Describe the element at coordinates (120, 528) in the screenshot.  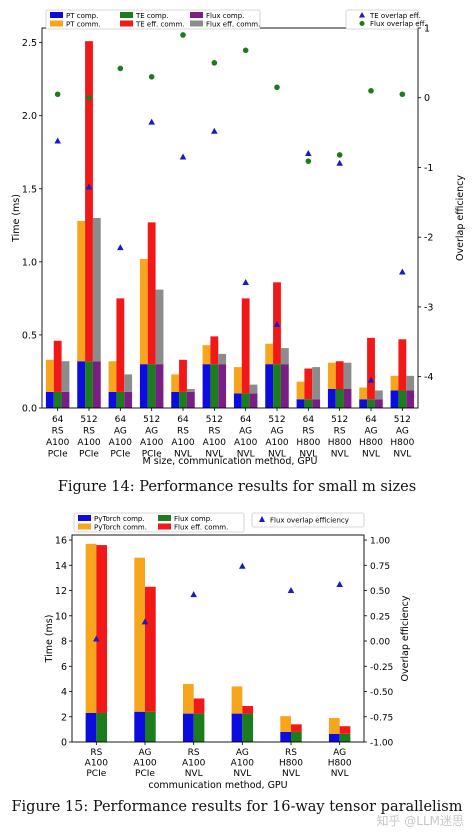
I see `legend-label: PyTorch comm.` at that location.